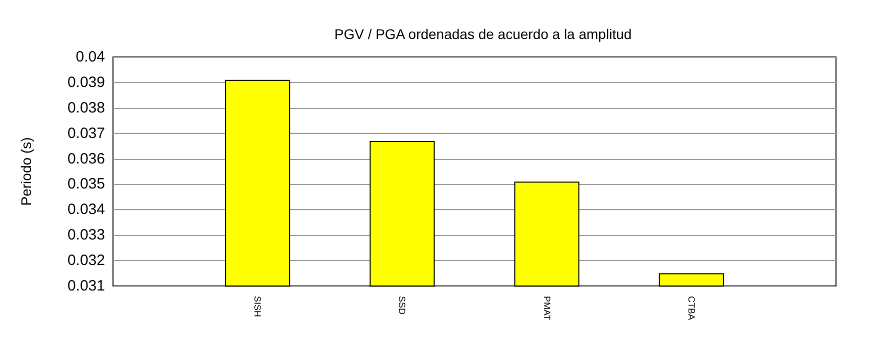 The width and height of the screenshot is (870, 350). I want to click on x-tick-label: CTBA, so click(691, 308).